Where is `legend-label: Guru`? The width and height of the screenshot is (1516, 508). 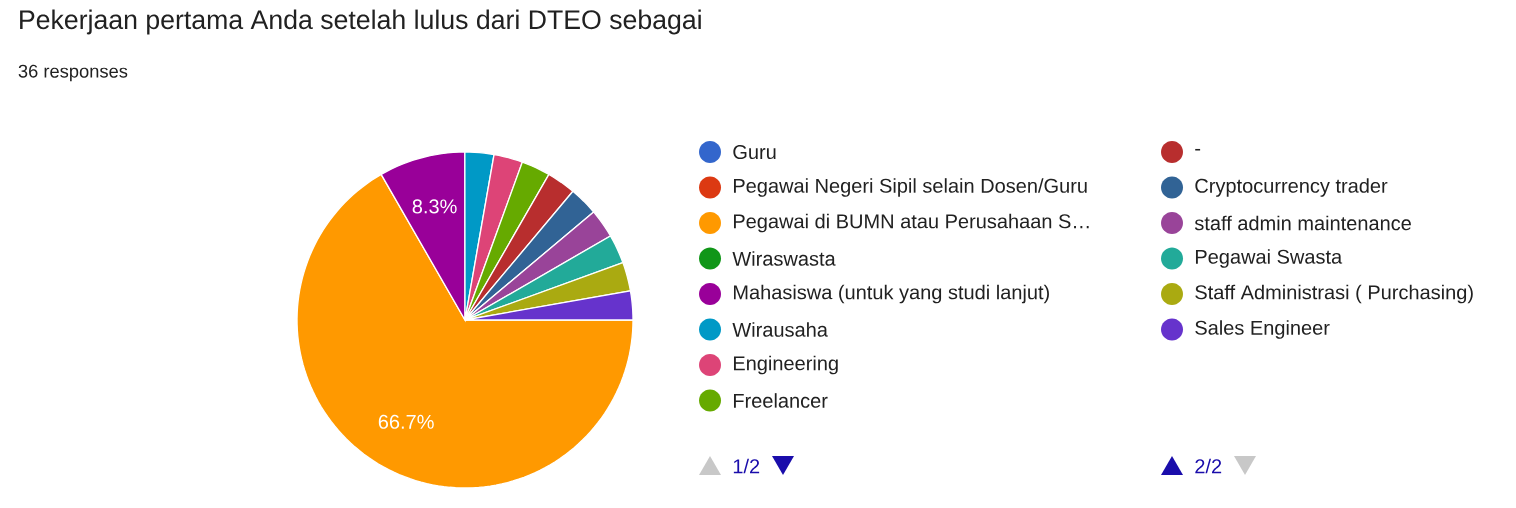 legend-label: Guru is located at coordinates (754, 152).